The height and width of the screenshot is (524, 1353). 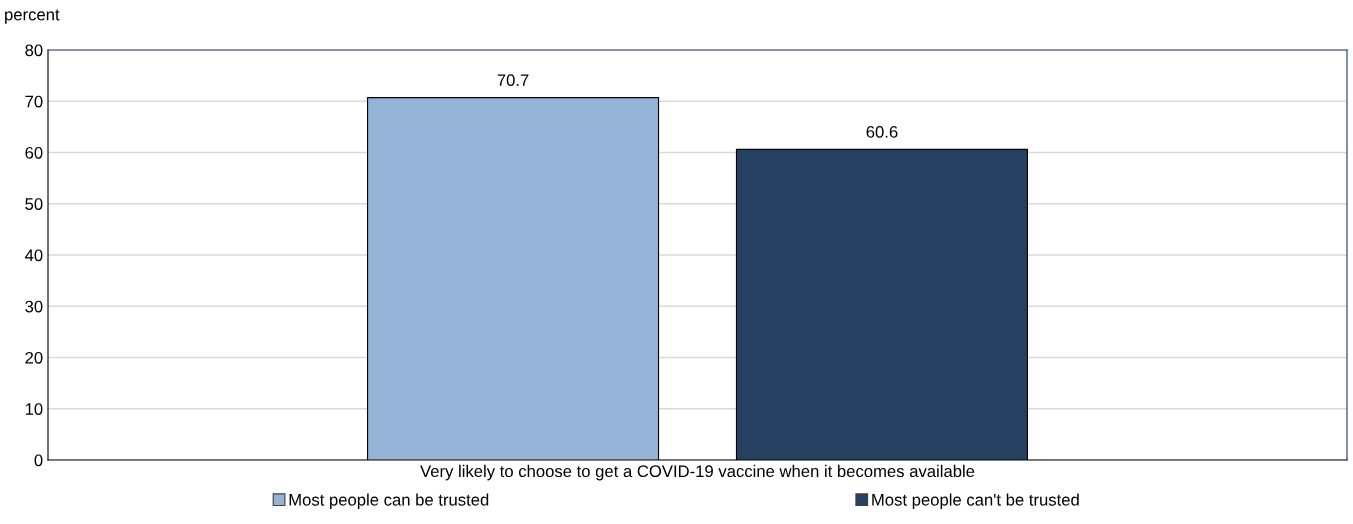 What do you see at coordinates (32, 16) in the screenshot?
I see `y-axis-title: percent` at bounding box center [32, 16].